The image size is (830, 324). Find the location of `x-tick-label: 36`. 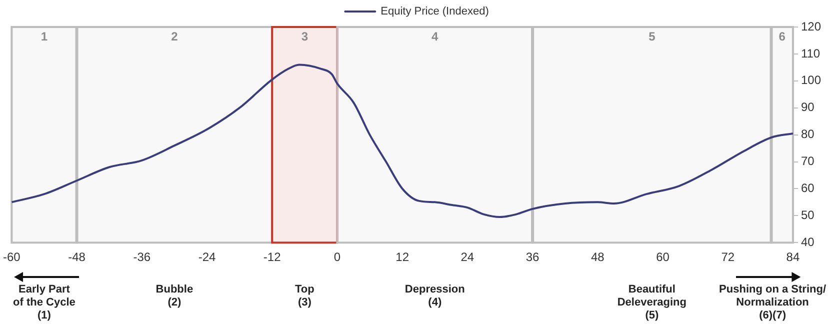

x-tick-label: 36 is located at coordinates (533, 257).